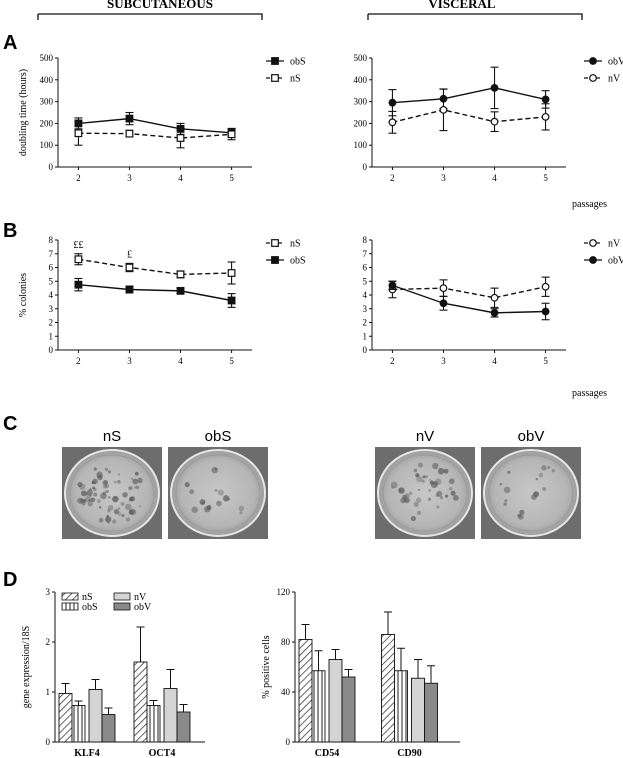 Image resolution: width=623 pixels, height=758 pixels. What do you see at coordinates (108, 728) in the screenshot?
I see `bar-obV-KLF4` at bounding box center [108, 728].